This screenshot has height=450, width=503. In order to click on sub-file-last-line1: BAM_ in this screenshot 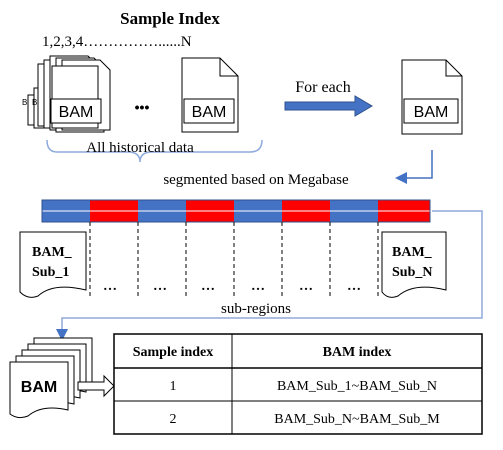, I will do `click(412, 252)`.